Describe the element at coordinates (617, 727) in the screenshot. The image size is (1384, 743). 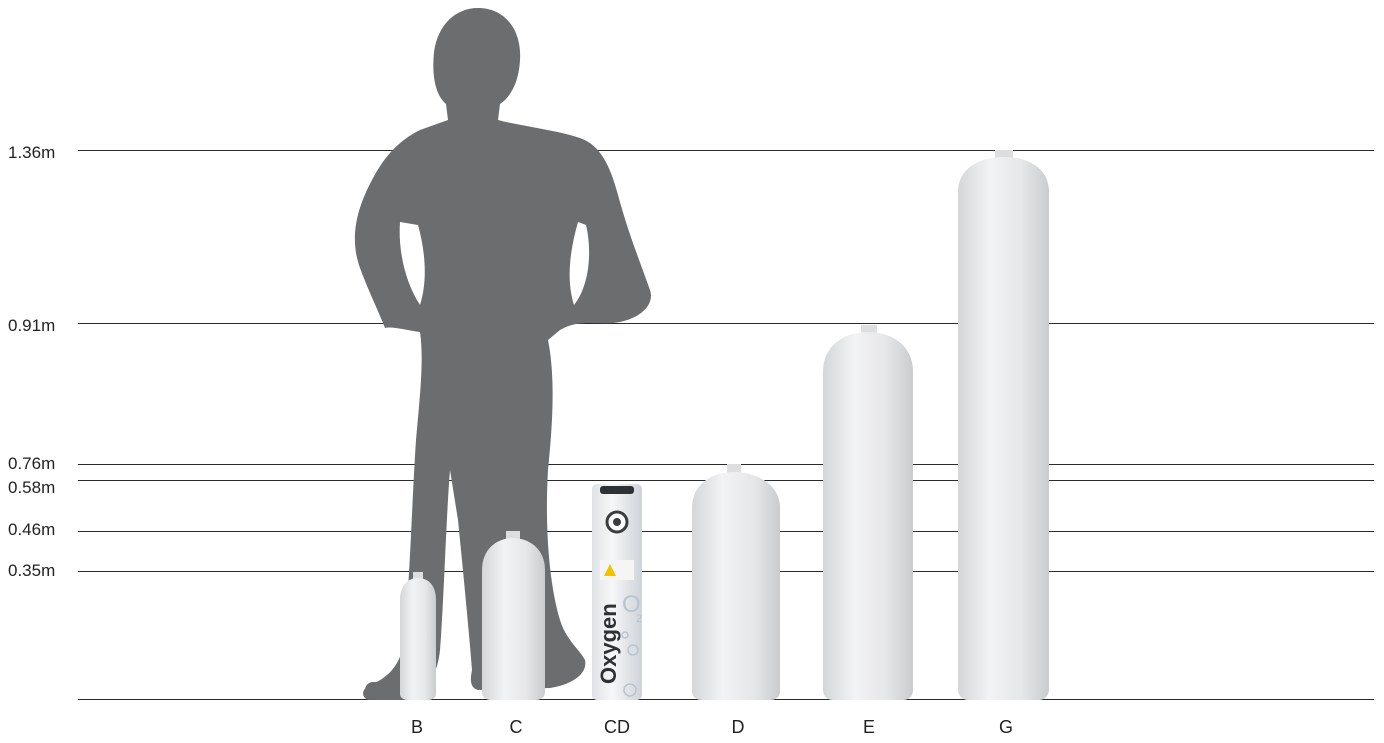
I see `cylinder-label-cd: CD` at that location.